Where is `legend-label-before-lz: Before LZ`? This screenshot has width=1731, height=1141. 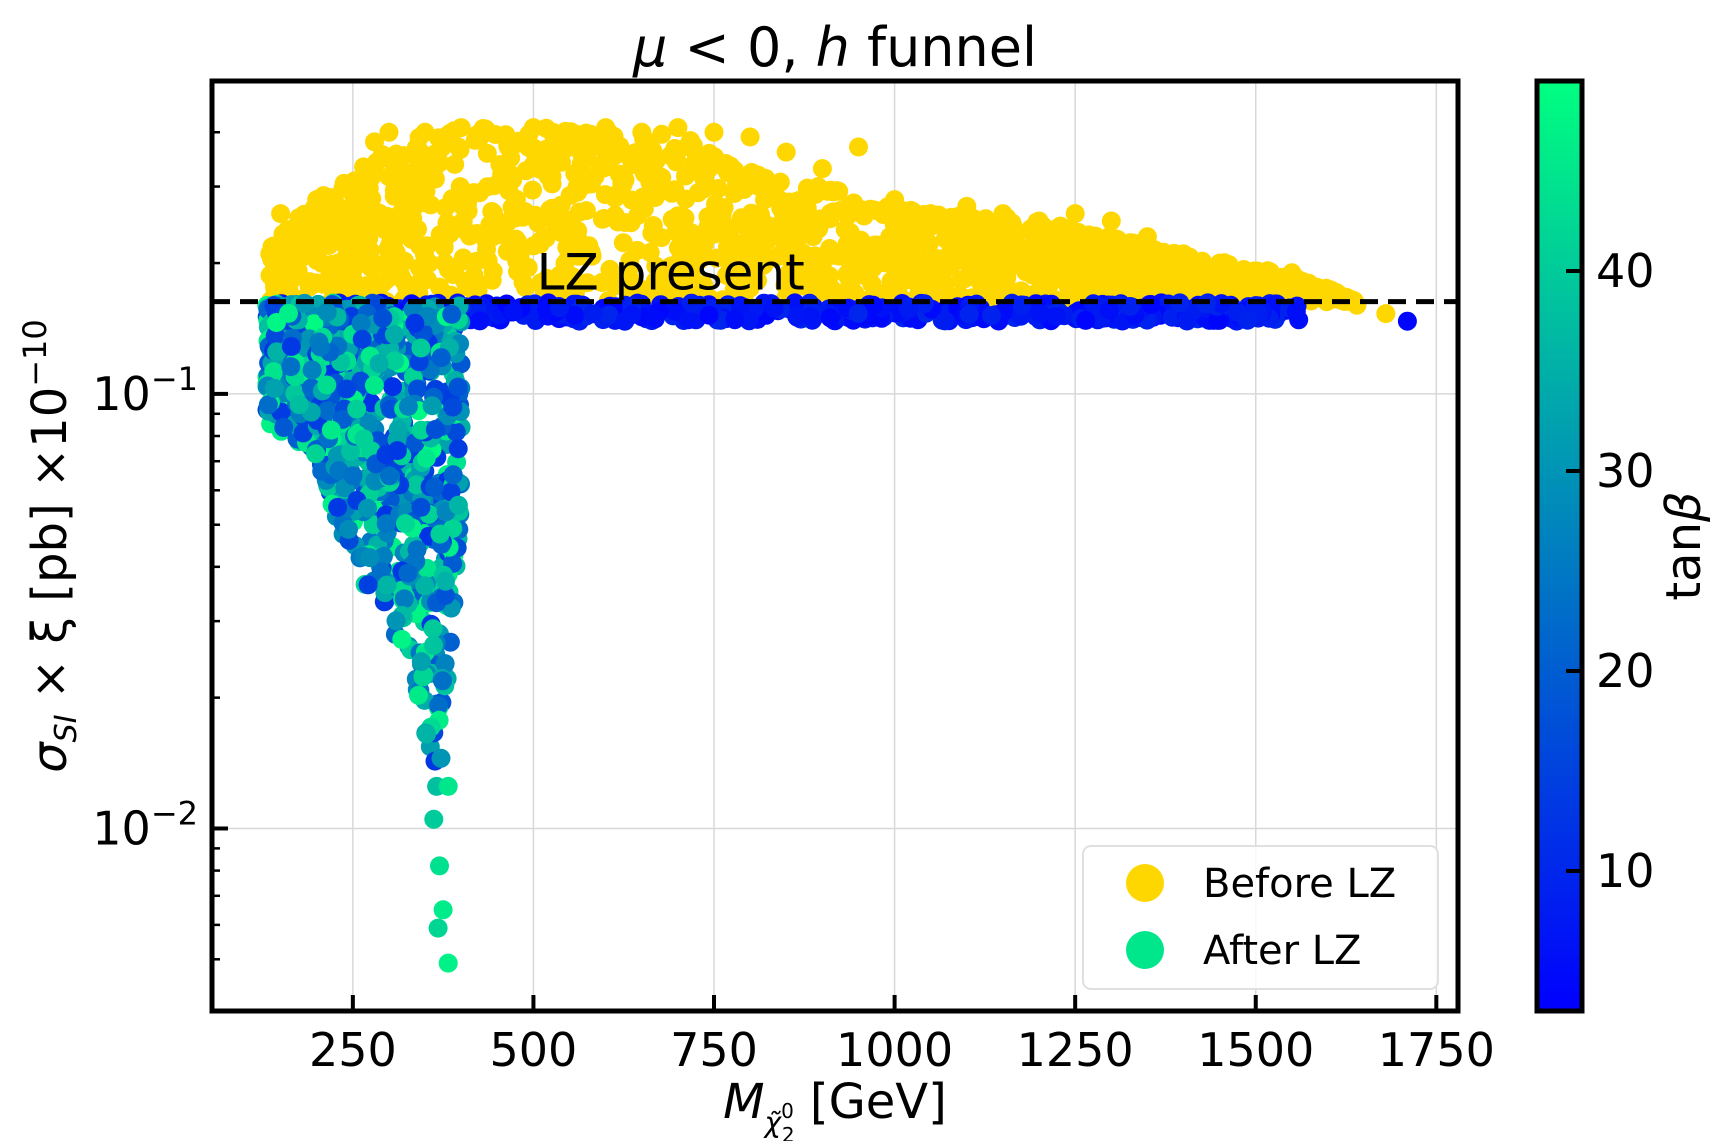 legend-label-before-lz: Before LZ is located at coordinates (1299, 884).